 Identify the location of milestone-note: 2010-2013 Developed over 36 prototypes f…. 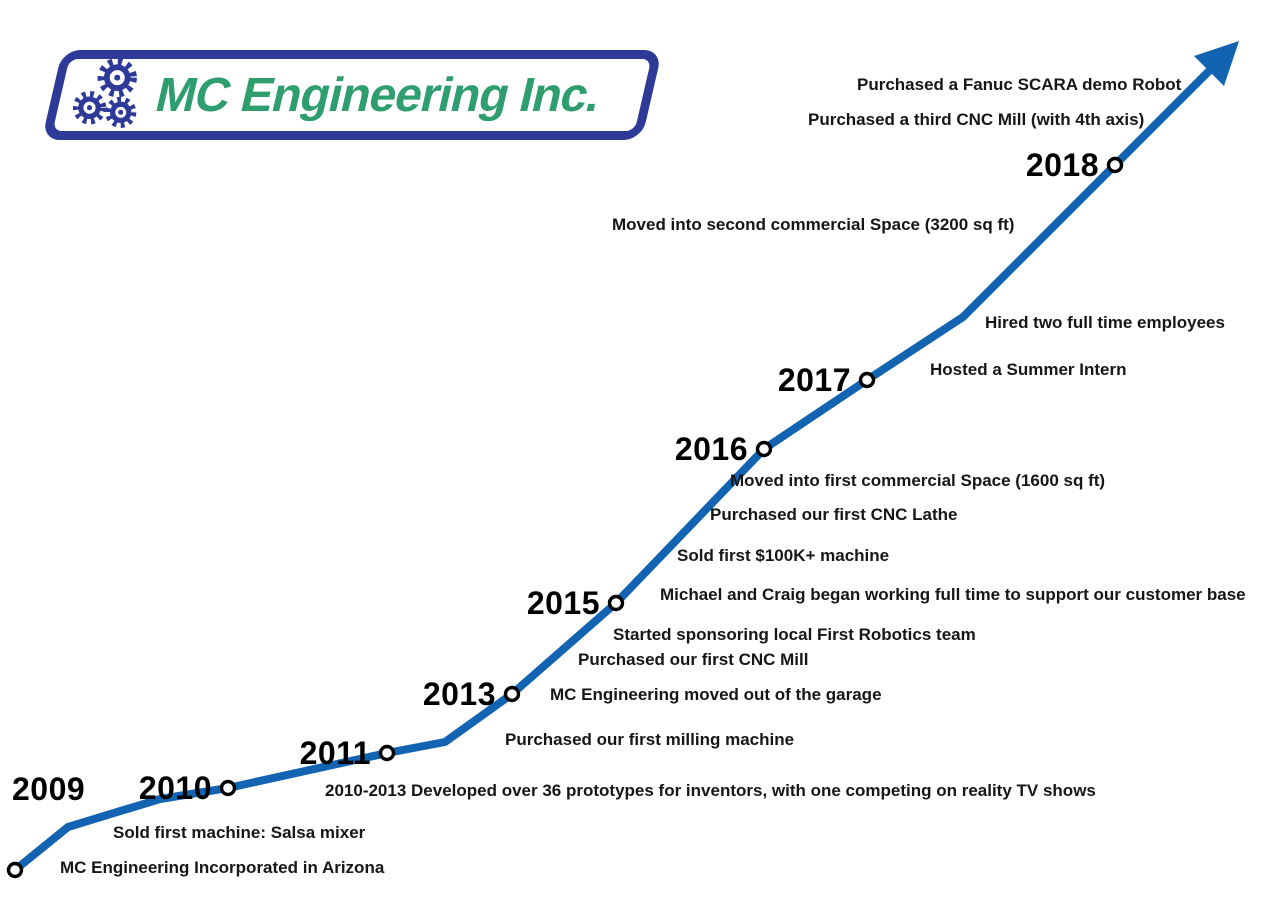
(710, 790).